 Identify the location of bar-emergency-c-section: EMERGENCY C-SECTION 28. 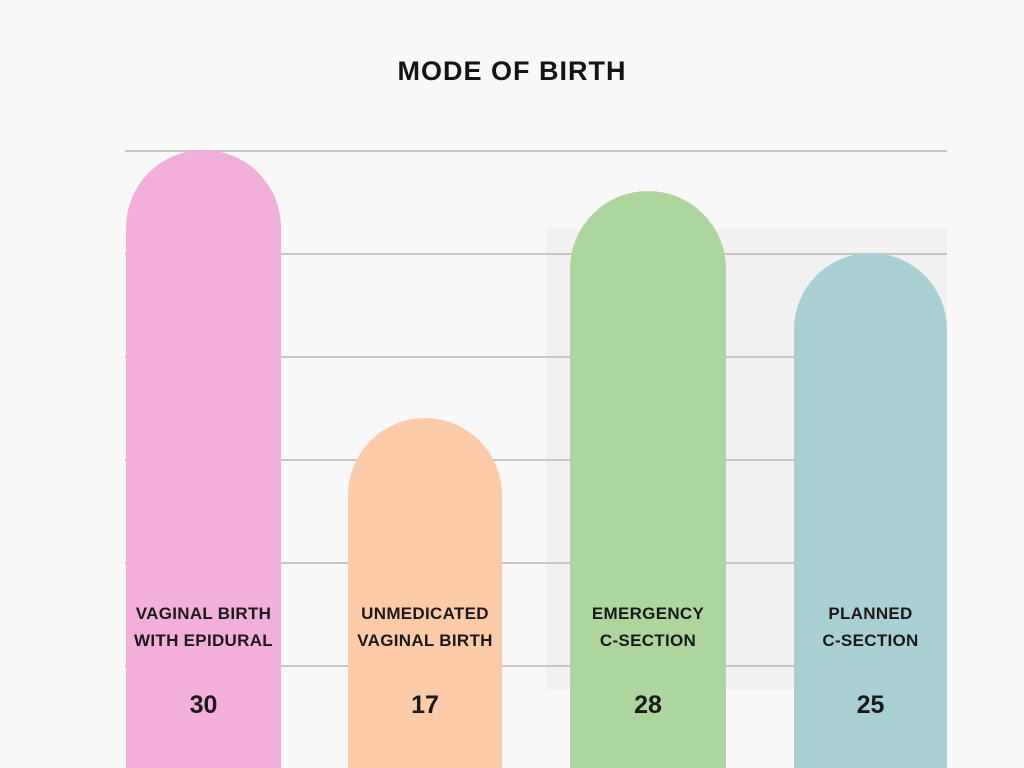
(648, 479).